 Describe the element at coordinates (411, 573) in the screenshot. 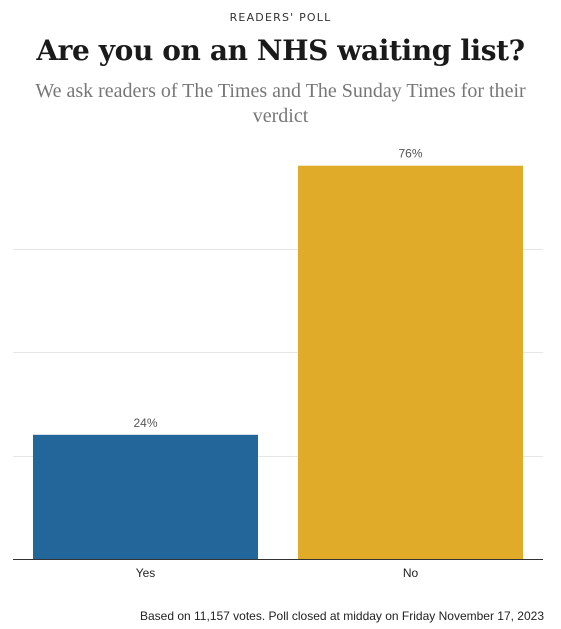

I see `category-label-no: No` at that location.